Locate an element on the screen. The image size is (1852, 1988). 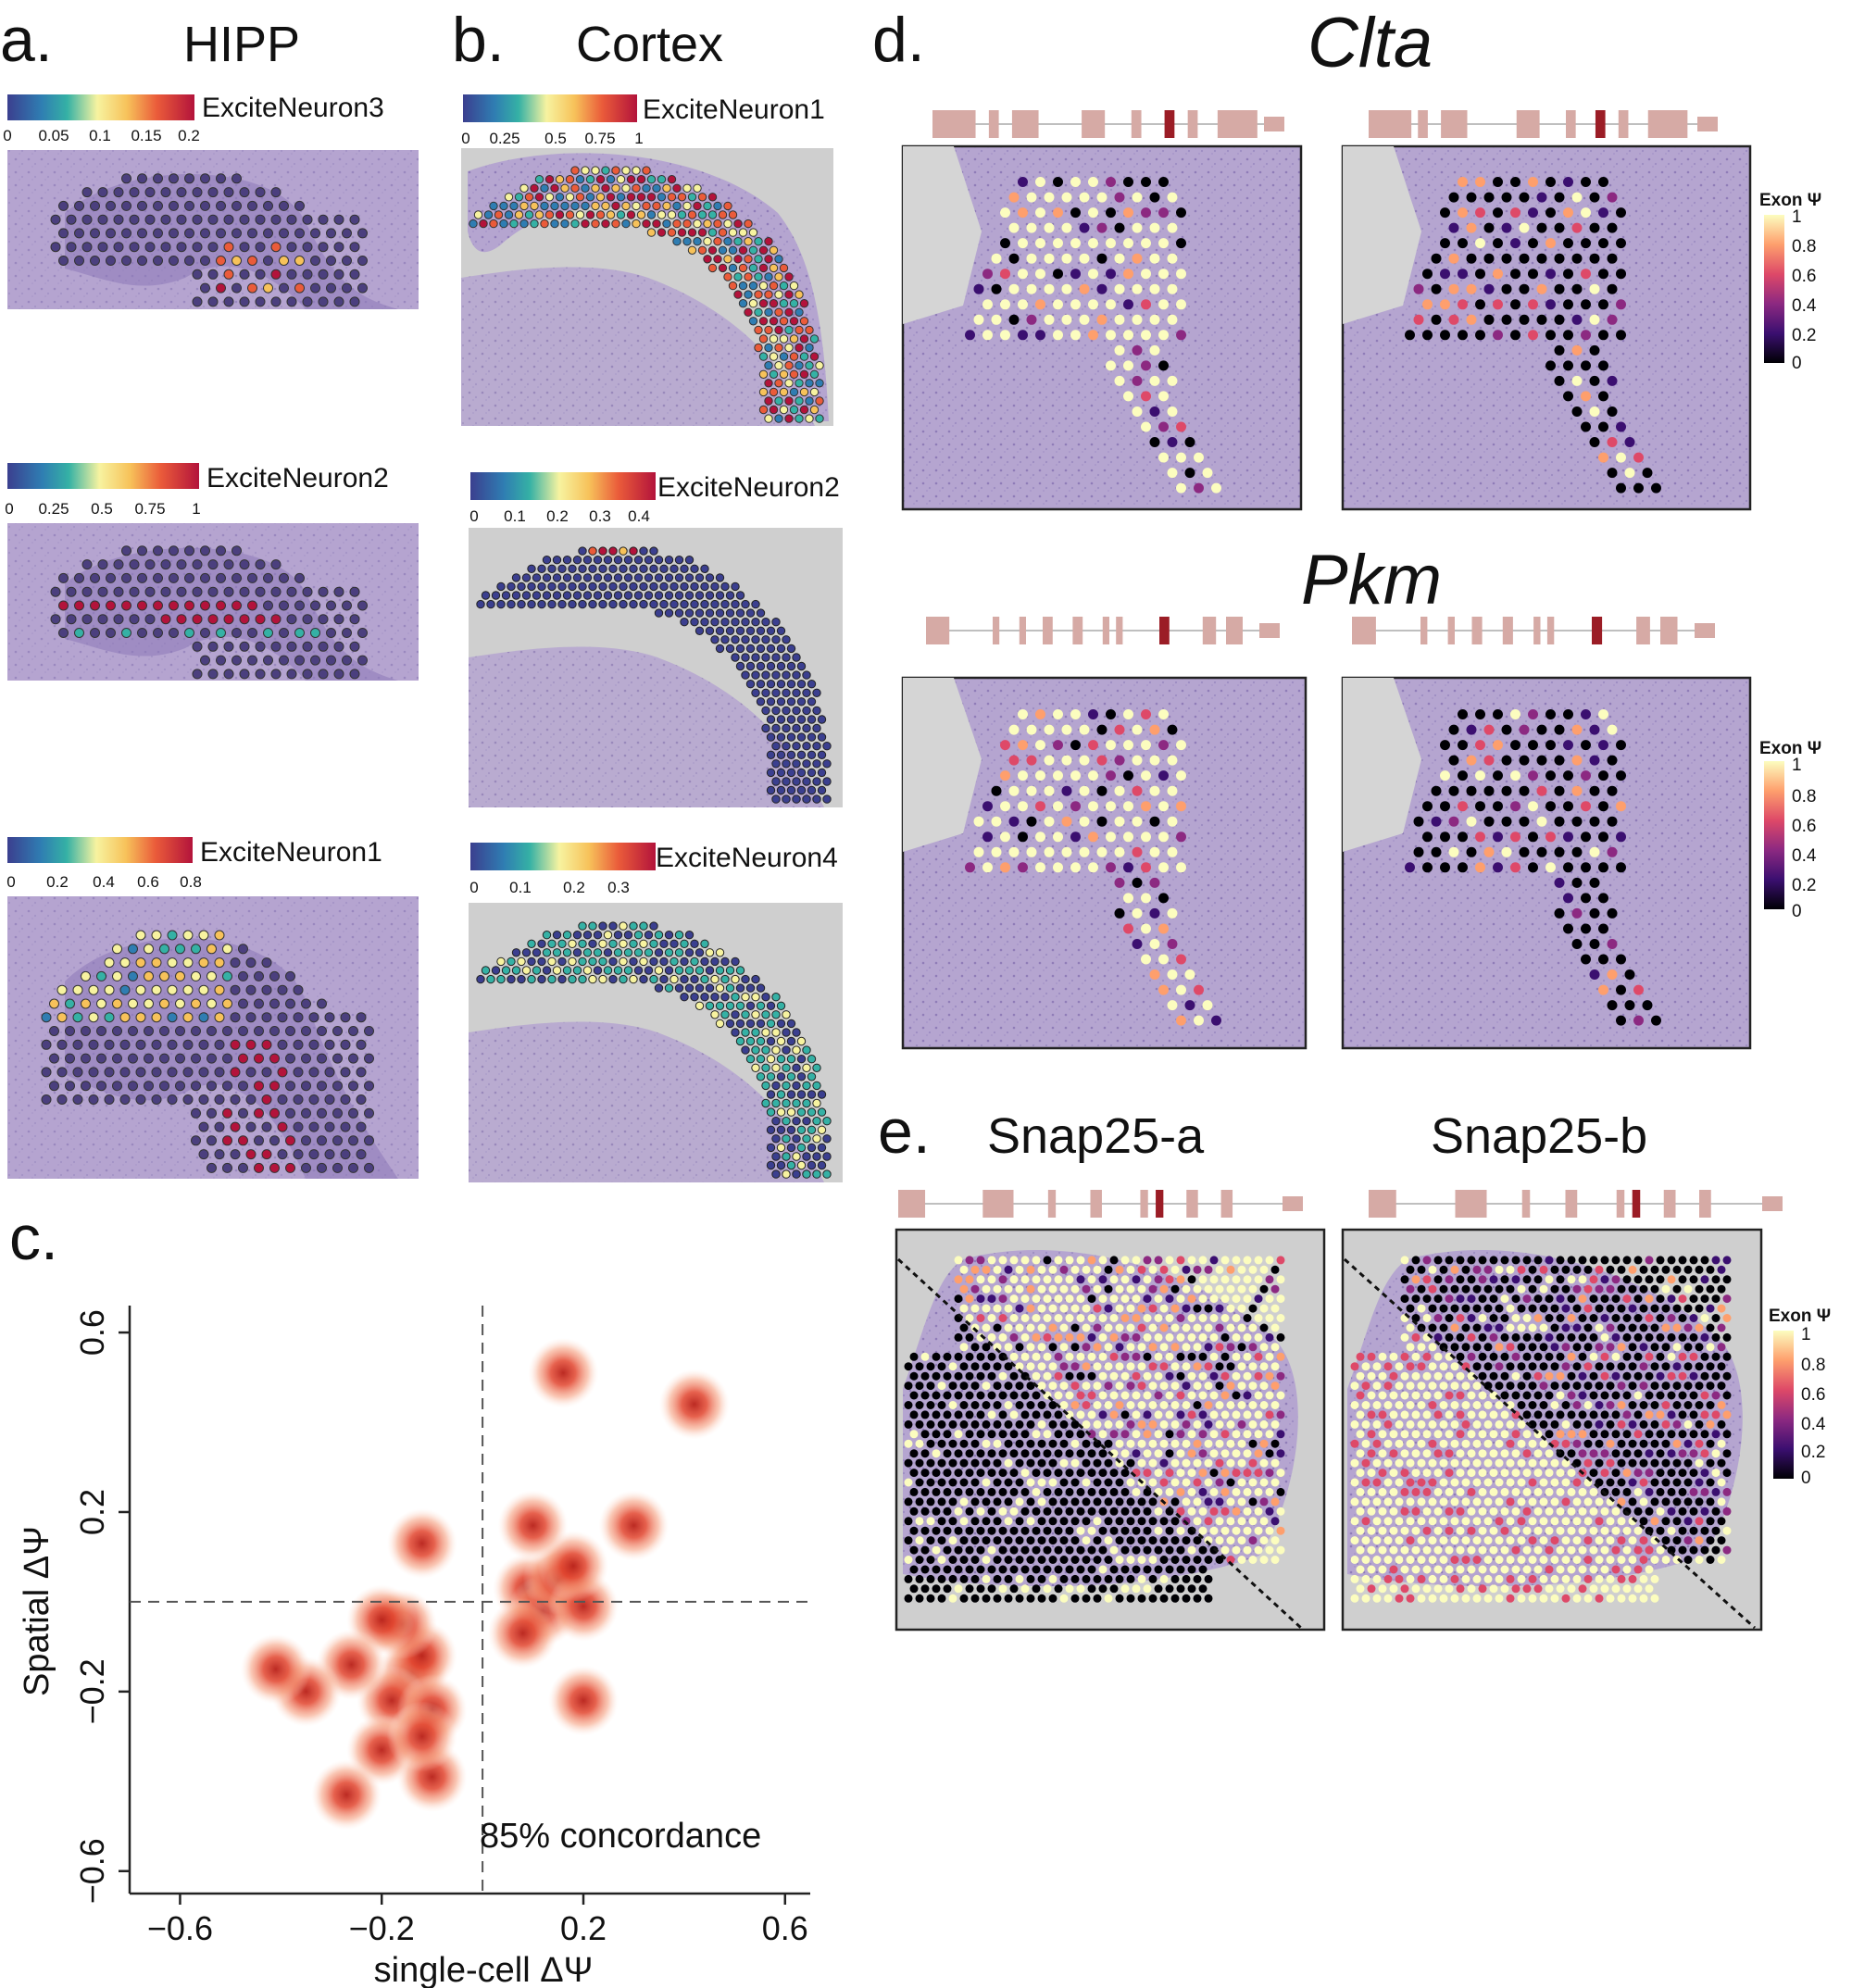
slide-background is located at coordinates (942, 765).